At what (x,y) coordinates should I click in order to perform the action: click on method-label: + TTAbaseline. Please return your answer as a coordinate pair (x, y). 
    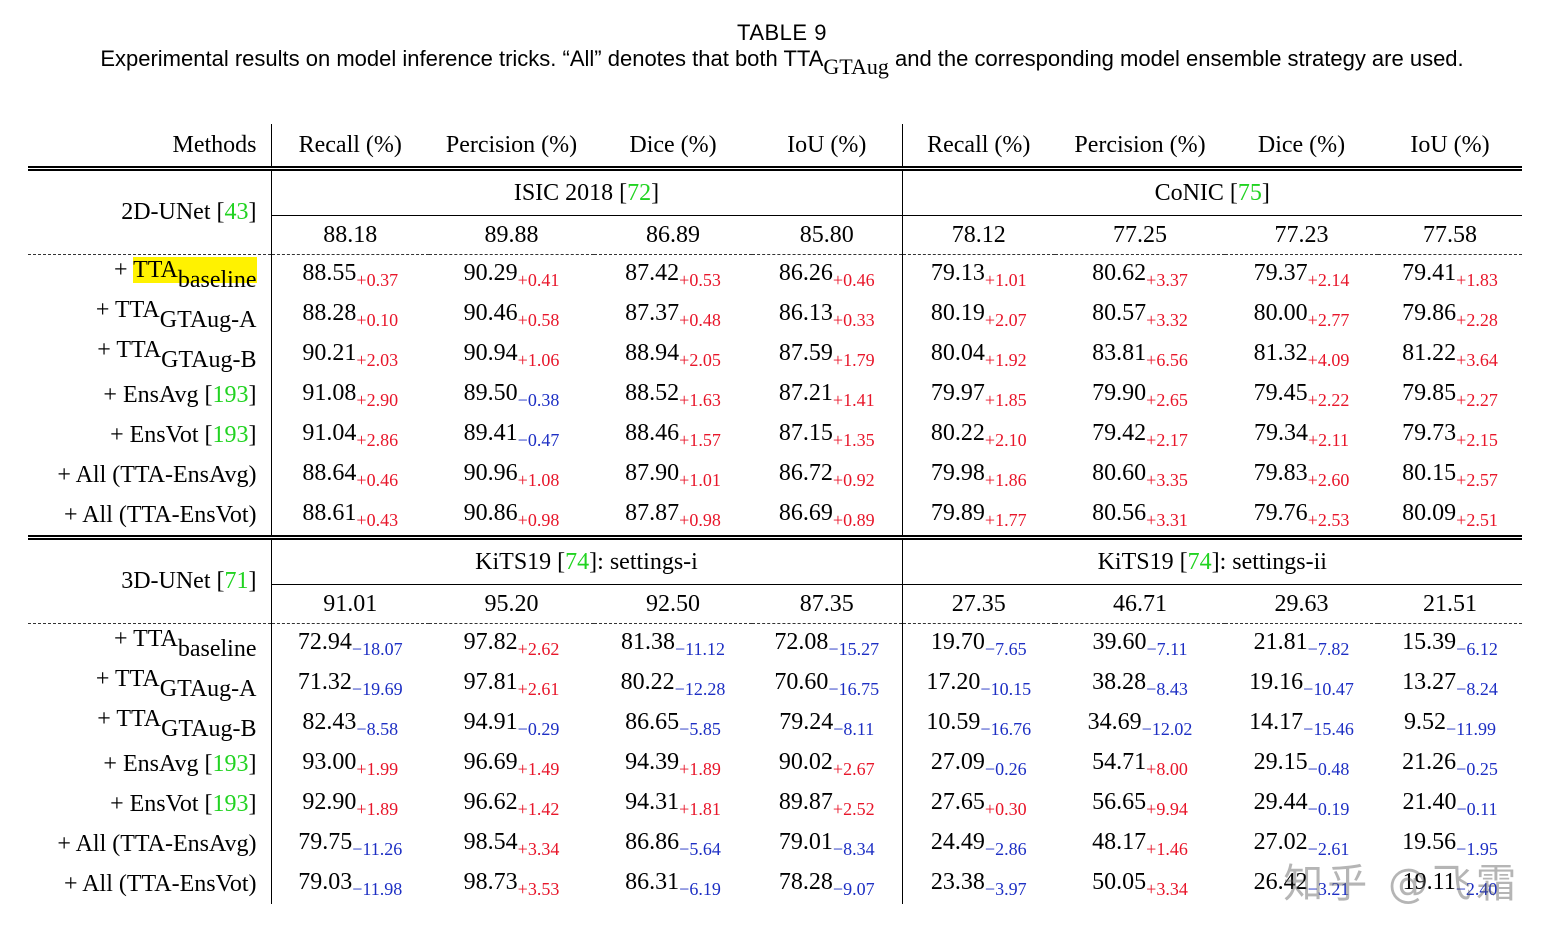
    Looking at the image, I should click on (149, 274).